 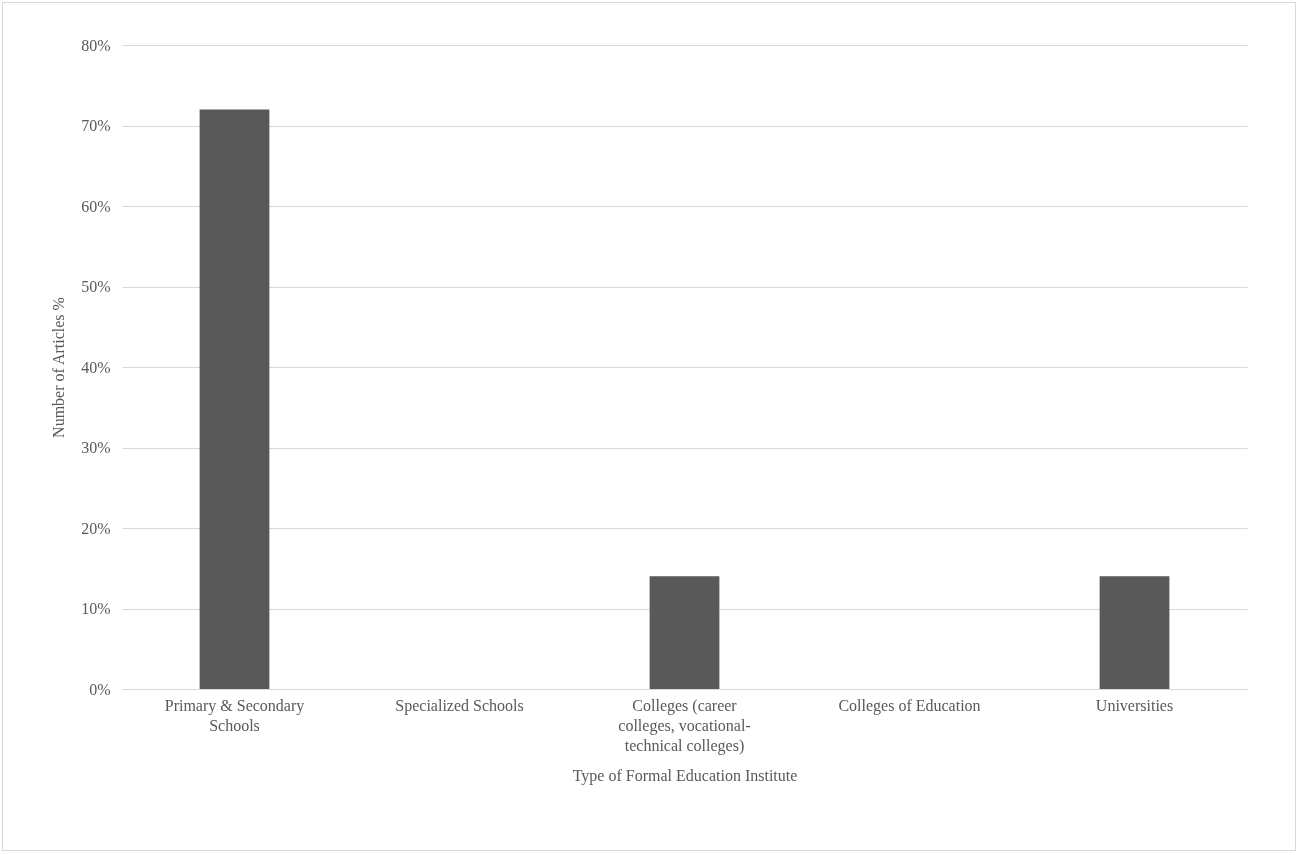 I want to click on y-tick-label: 80%, so click(x=96, y=45).